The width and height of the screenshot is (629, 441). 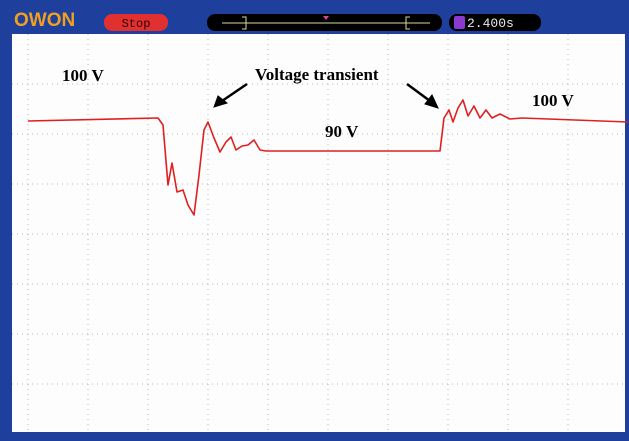 I want to click on time-pill, so click(x=495, y=22).